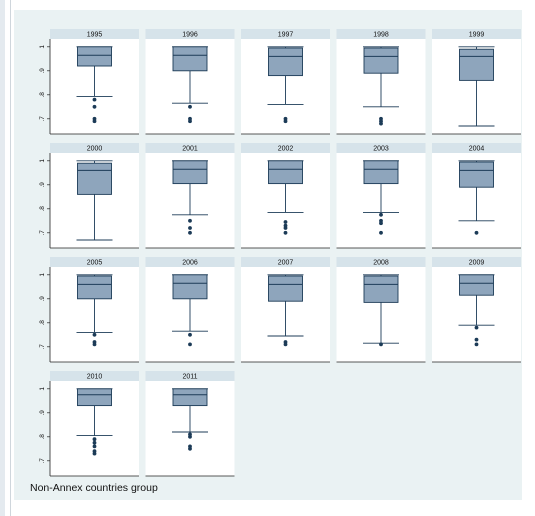 The width and height of the screenshot is (535, 516). Describe the element at coordinates (285, 196) in the screenshot. I see `panel-2002: 2002` at that location.